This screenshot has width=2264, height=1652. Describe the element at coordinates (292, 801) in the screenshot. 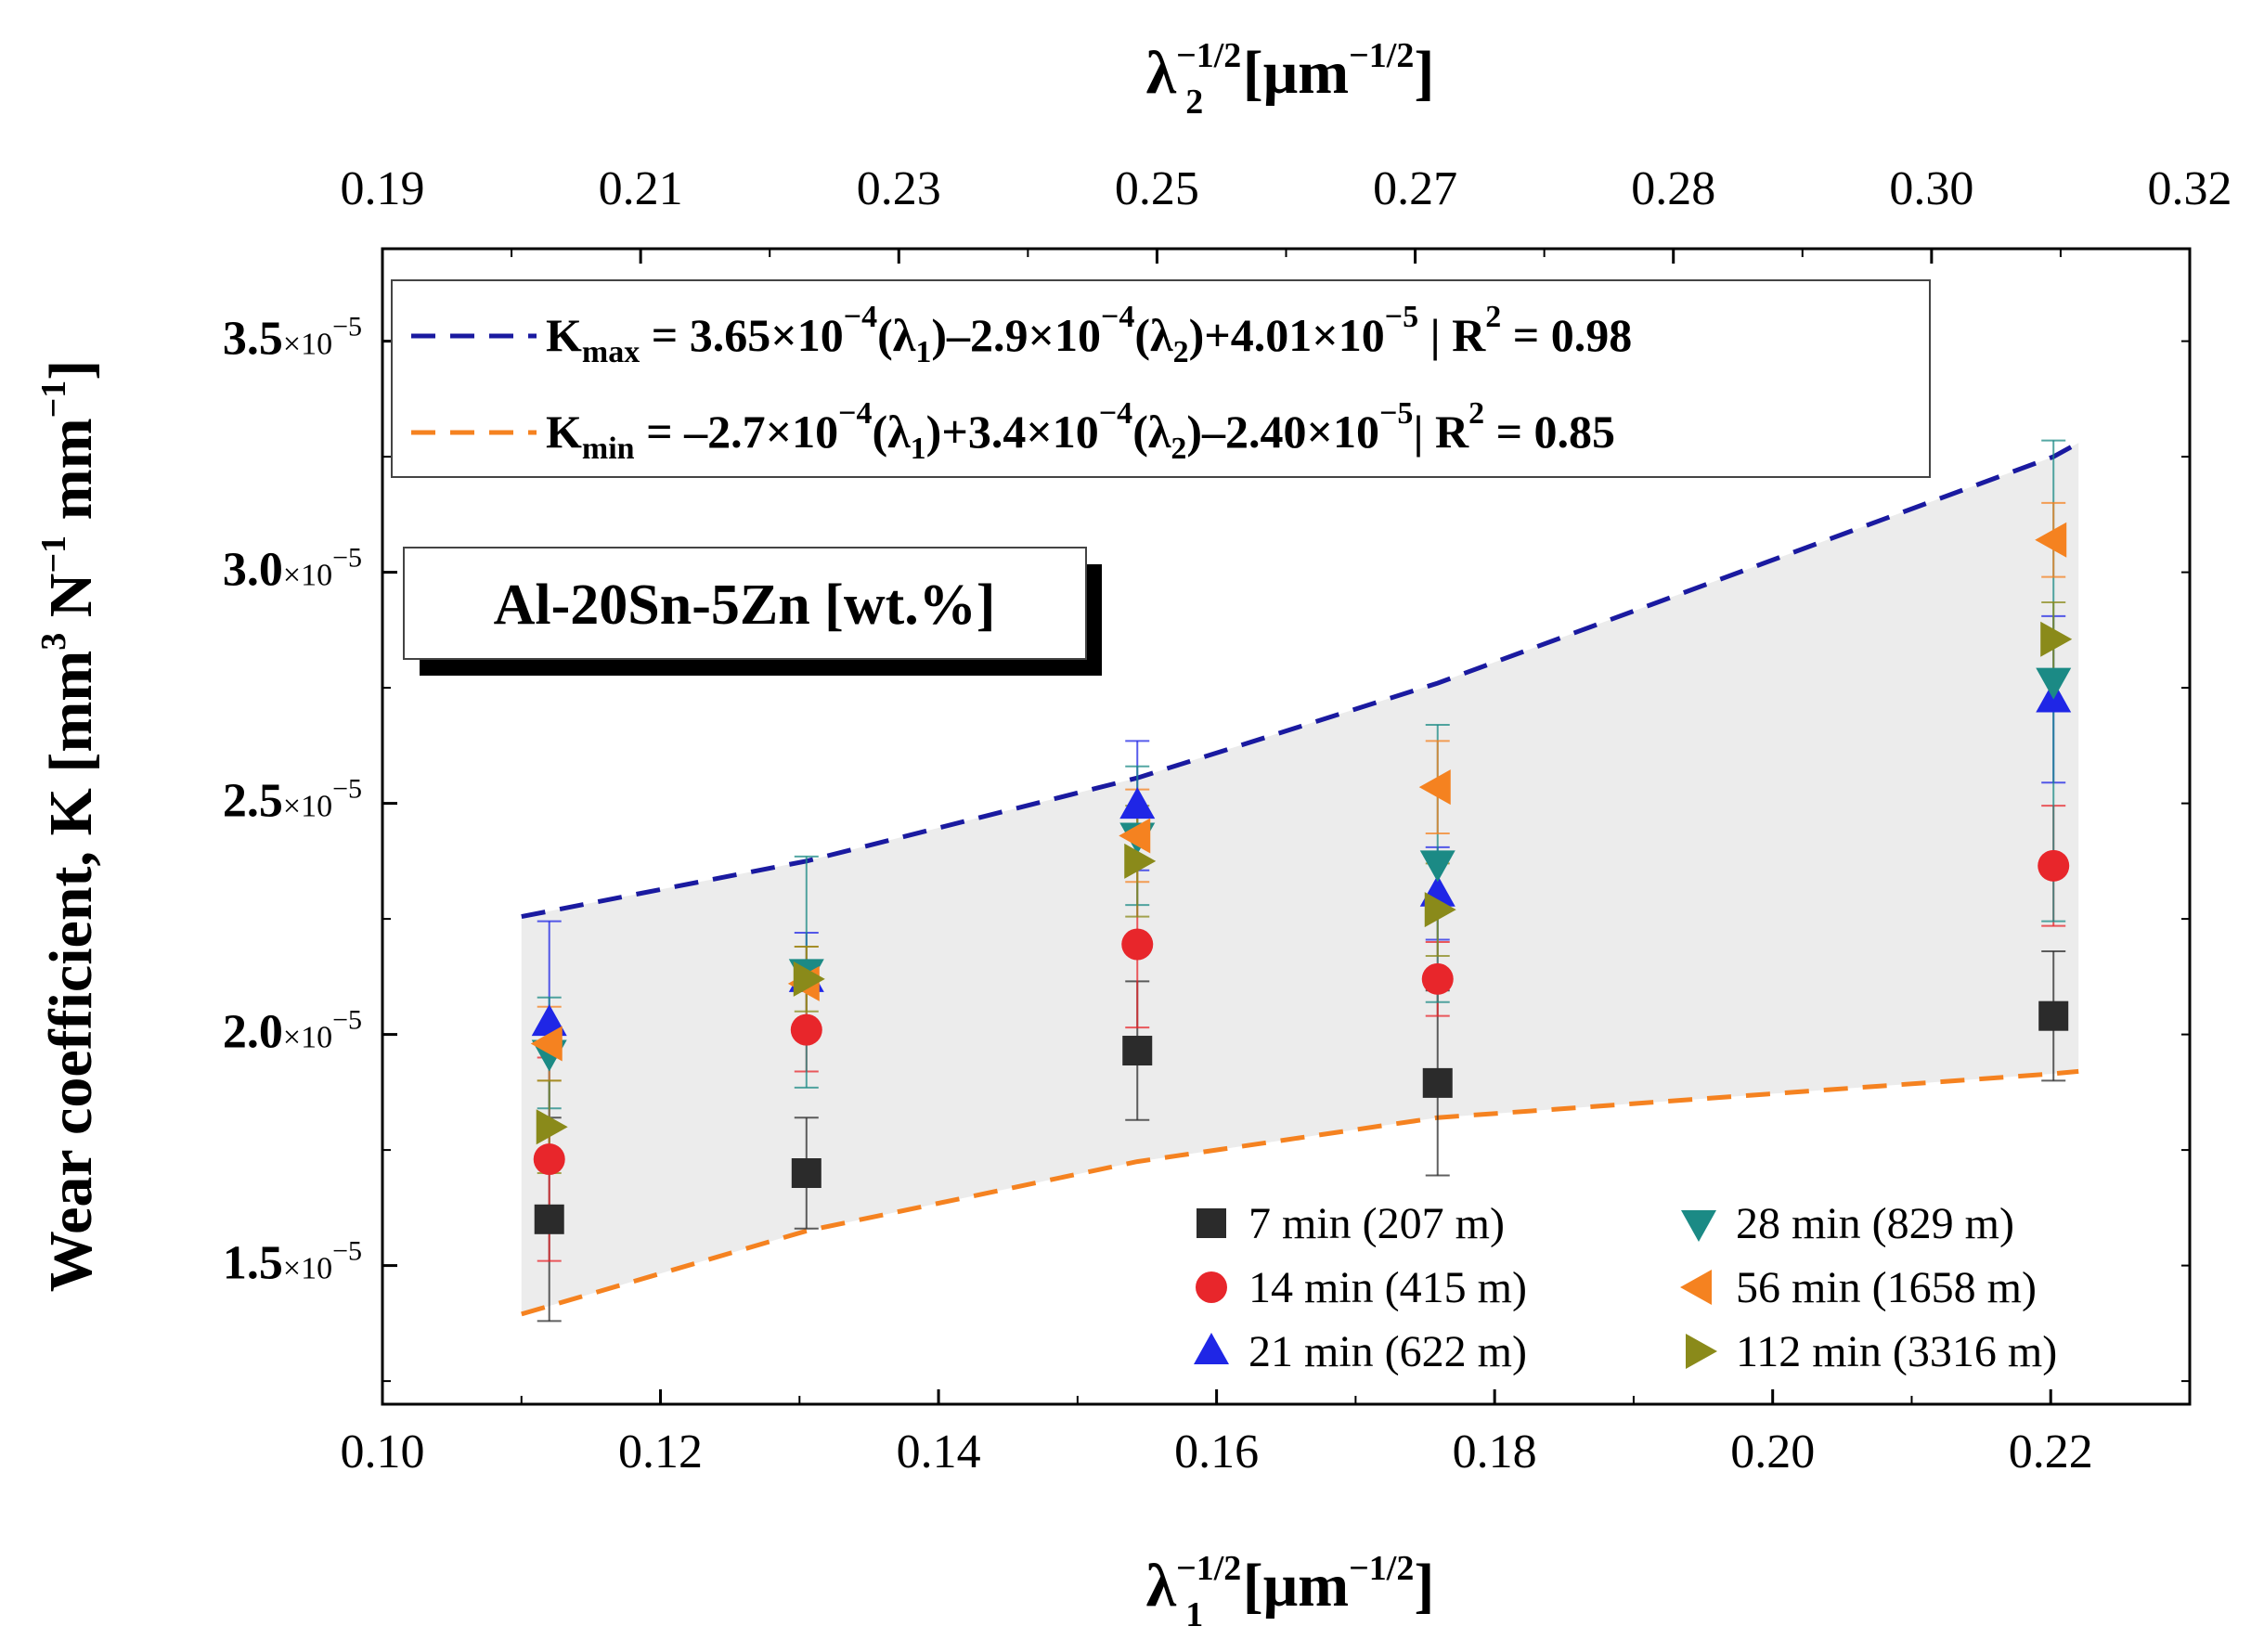

I see `y-tick-label: 2.5×10⁻⁵` at that location.